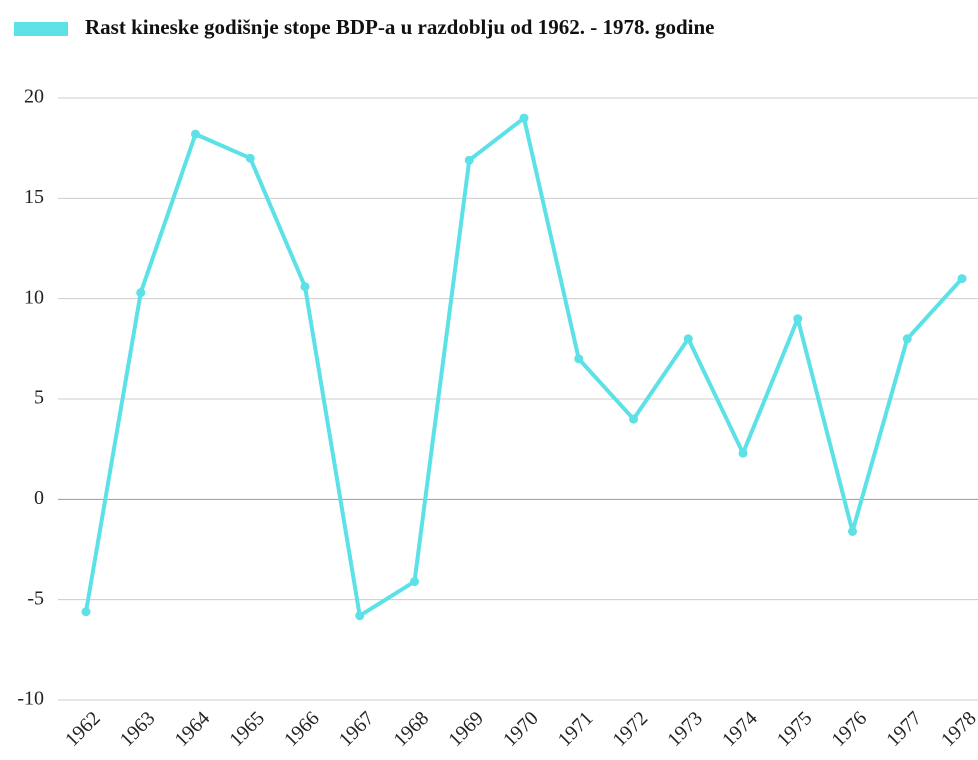 The width and height of the screenshot is (978, 760). I want to click on y-tick-label: 0, so click(39, 498).